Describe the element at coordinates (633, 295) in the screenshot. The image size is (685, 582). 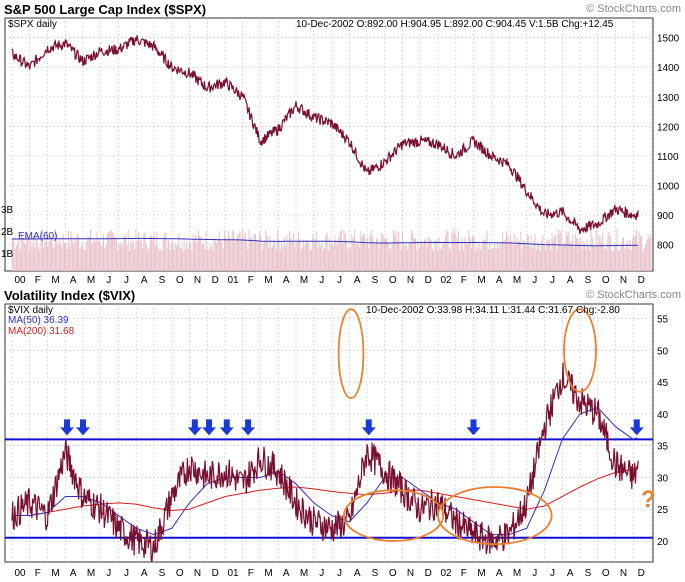
I see `vix-credit: © StockCharts.com` at that location.